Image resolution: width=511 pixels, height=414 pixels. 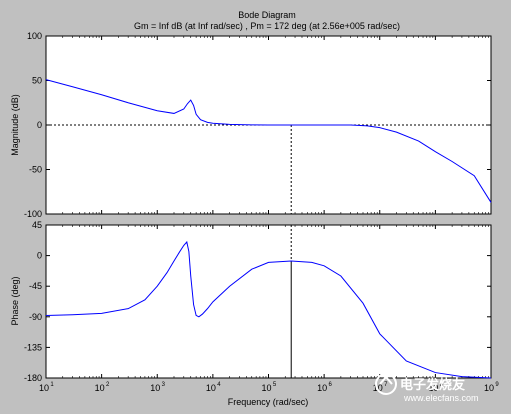 I want to click on y-tick-label: -45, so click(x=35, y=286).